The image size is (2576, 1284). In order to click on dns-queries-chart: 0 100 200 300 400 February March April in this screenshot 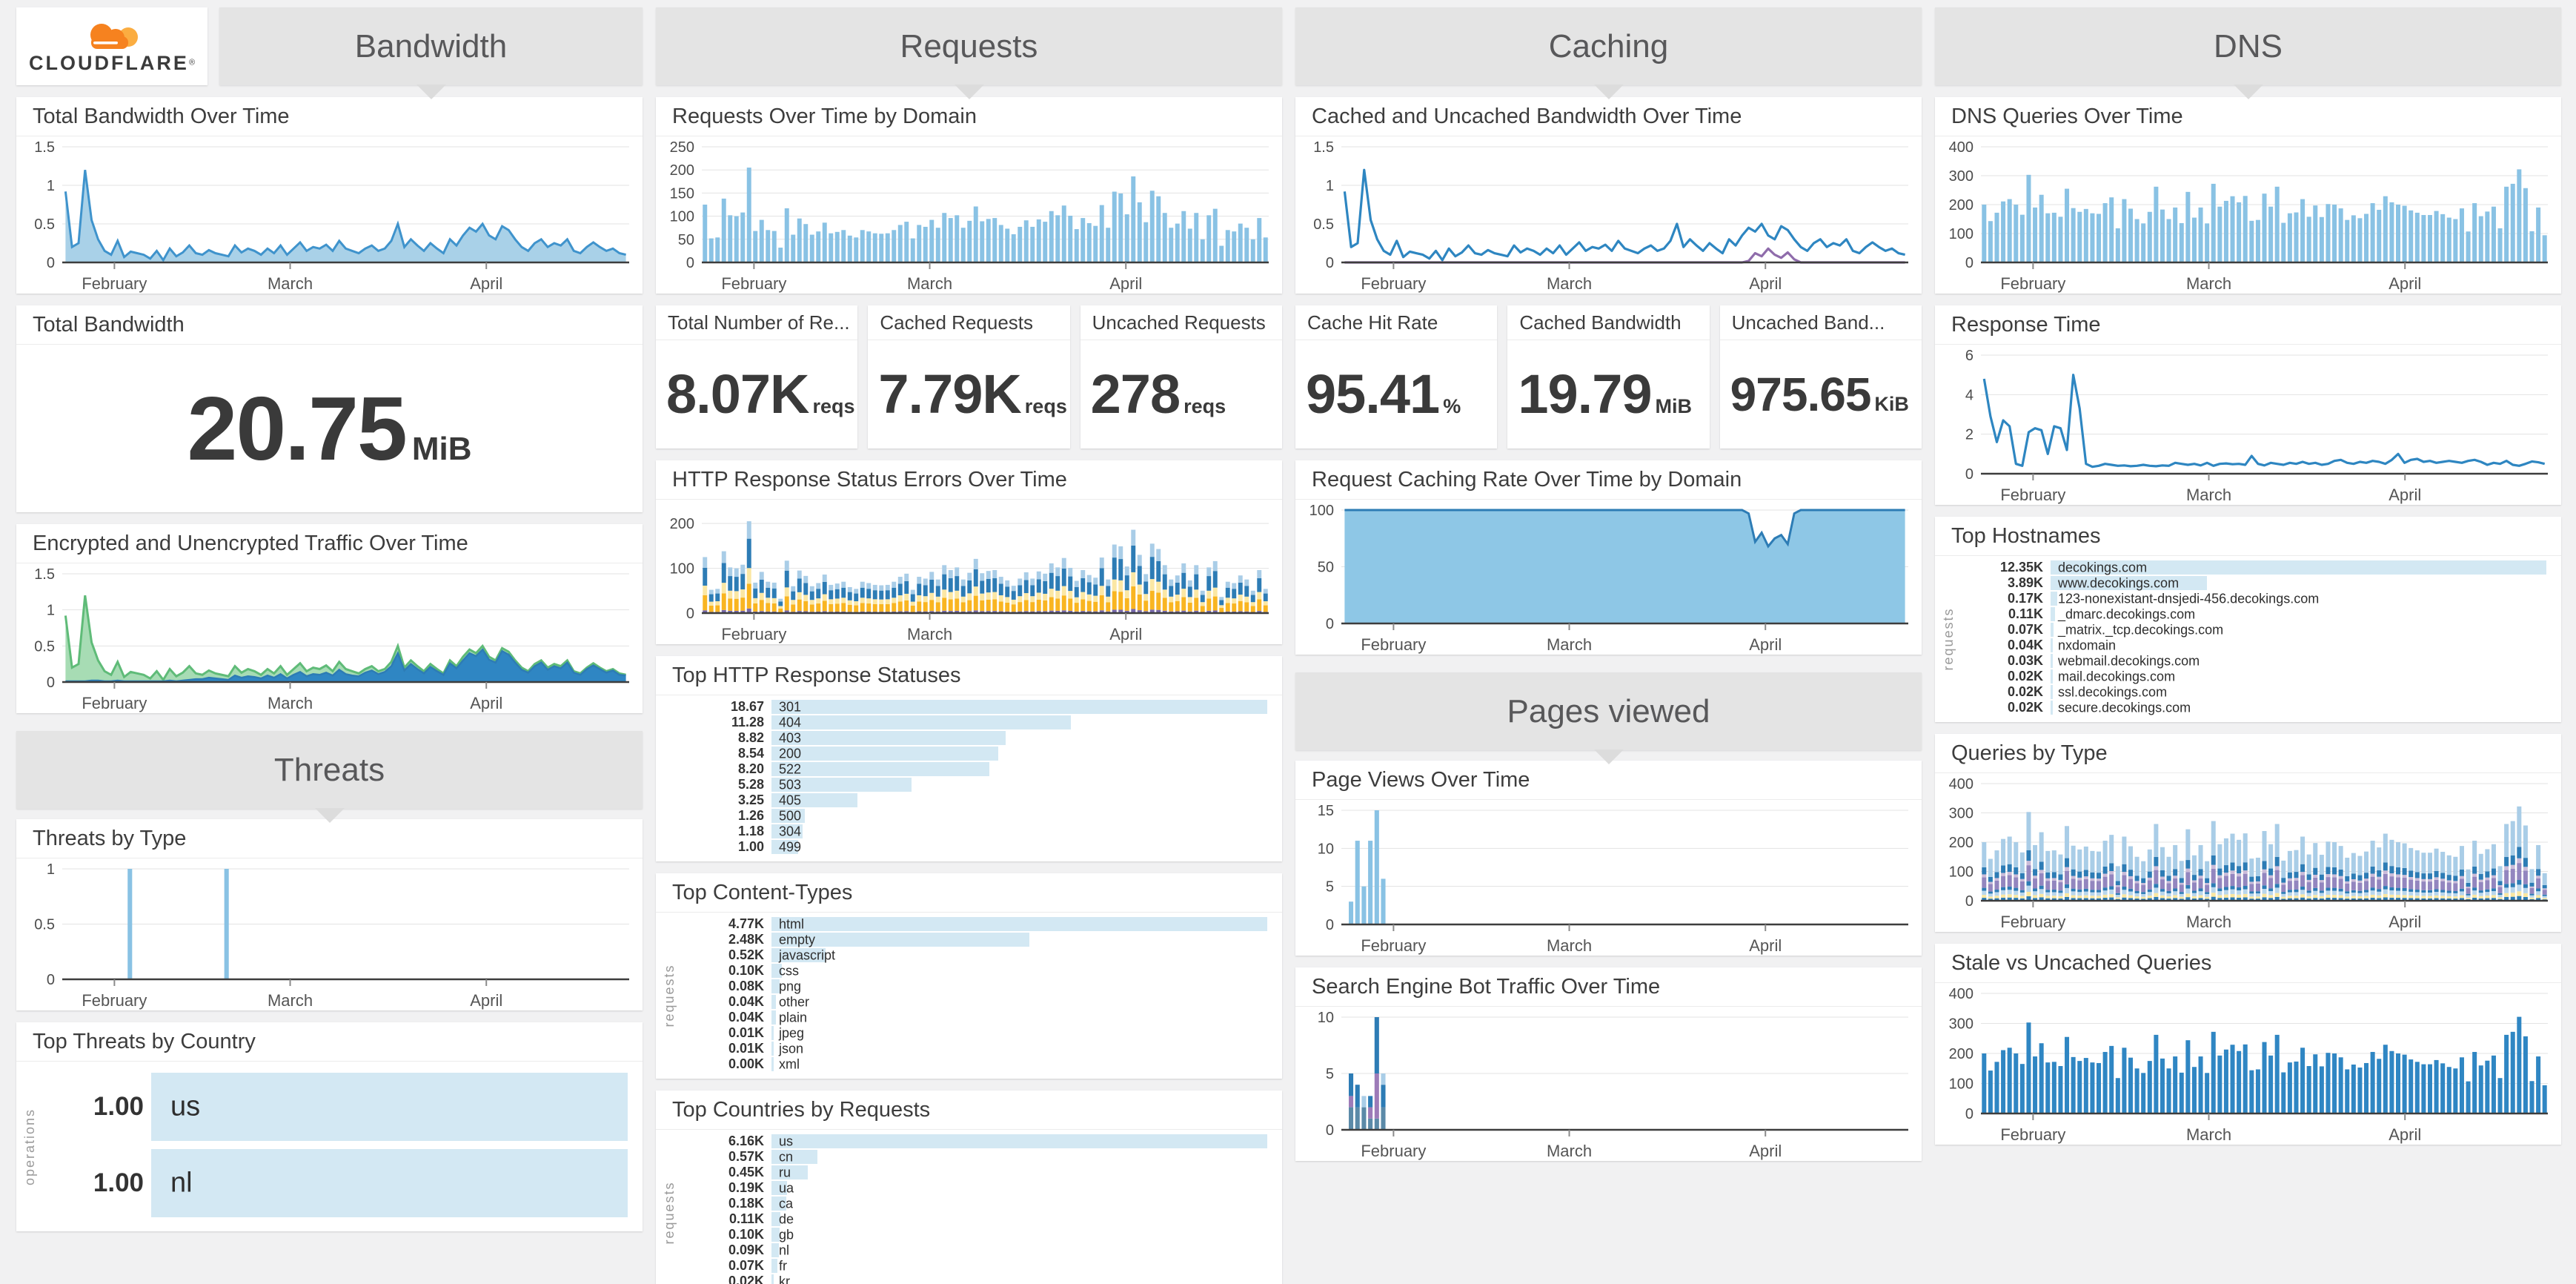, I will do `click(2248, 215)`.